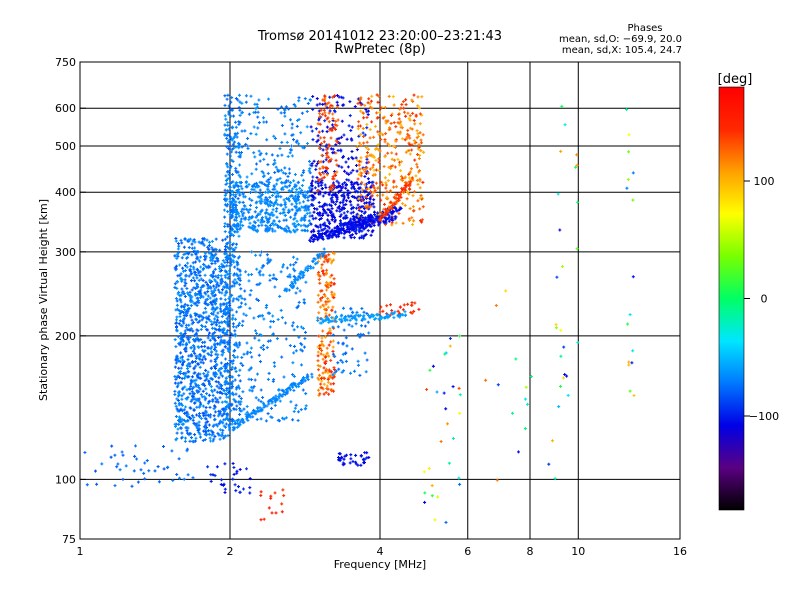 The image size is (800, 600). I want to click on colorbar-tick-label: −100, so click(764, 416).